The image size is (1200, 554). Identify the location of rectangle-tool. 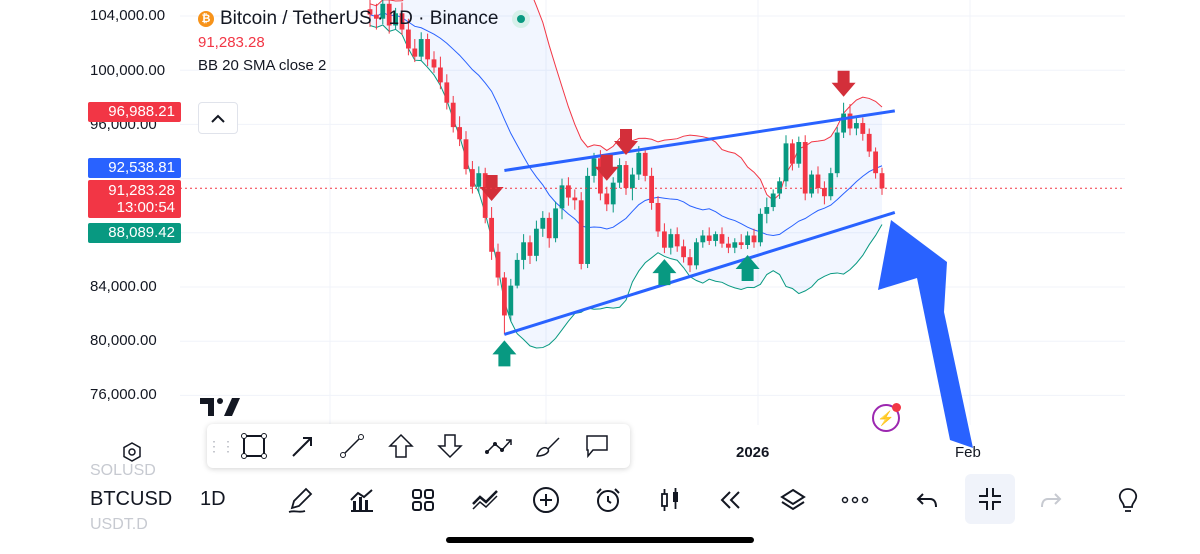
(253, 446).